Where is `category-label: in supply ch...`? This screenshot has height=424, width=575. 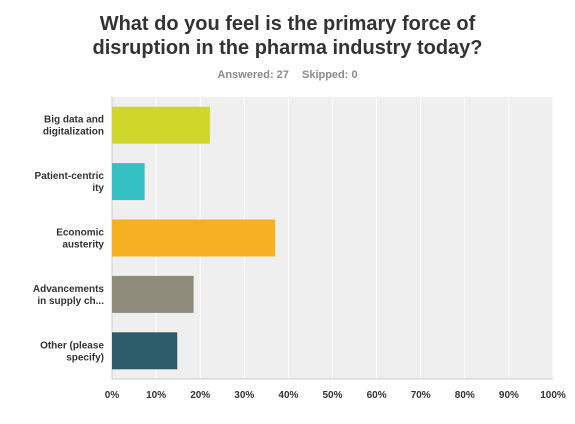 category-label: in supply ch... is located at coordinates (70, 301).